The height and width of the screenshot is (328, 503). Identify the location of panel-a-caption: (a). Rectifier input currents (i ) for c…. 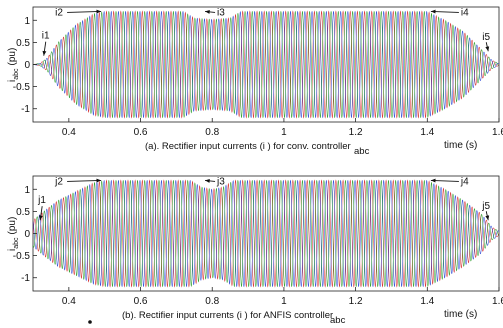
(248, 146).